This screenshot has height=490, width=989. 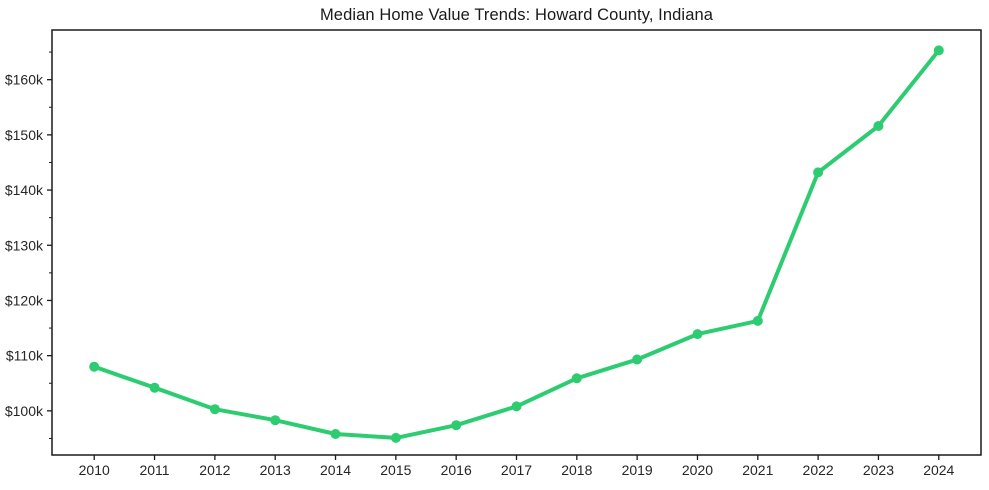 What do you see at coordinates (576, 378) in the screenshot?
I see `data-point-2018` at bounding box center [576, 378].